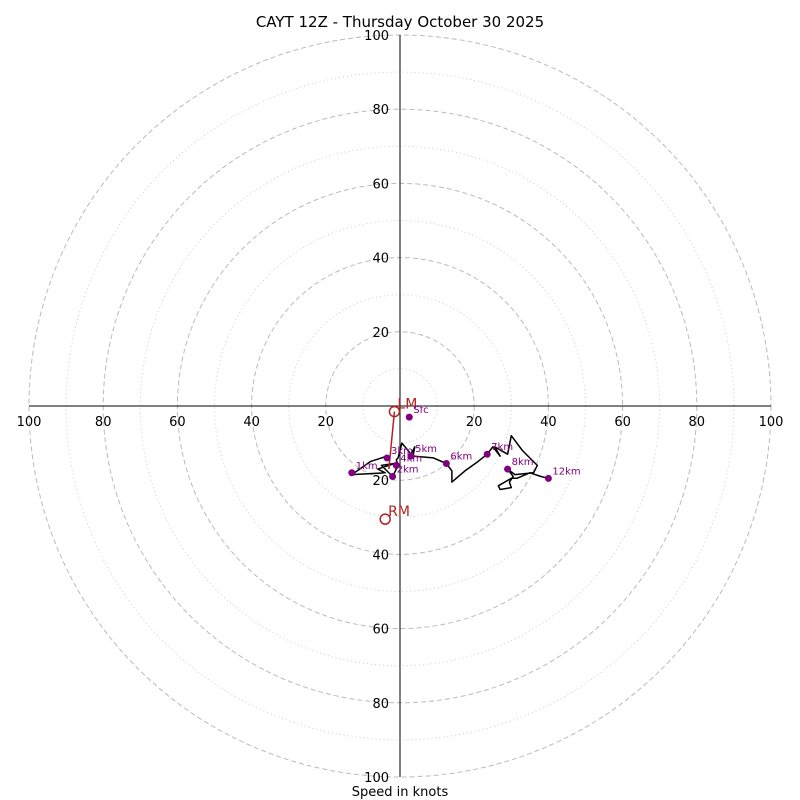 The height and width of the screenshot is (800, 800). What do you see at coordinates (400, 22) in the screenshot?
I see `chart-title: CAYT 12Z - Thursday October 30 2025` at bounding box center [400, 22].